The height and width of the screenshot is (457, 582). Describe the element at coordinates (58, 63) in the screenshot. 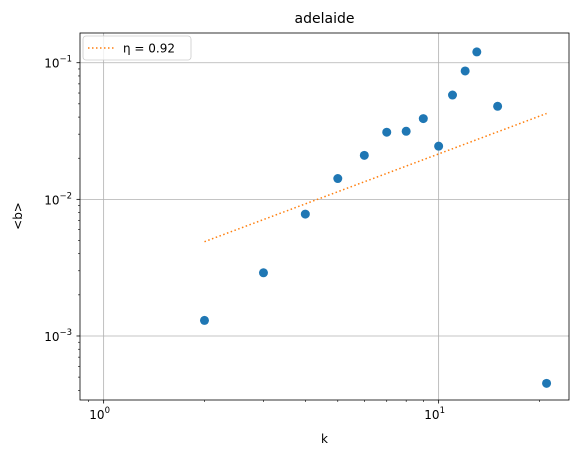

I see `y-tick-label: 10⁻¹` at that location.